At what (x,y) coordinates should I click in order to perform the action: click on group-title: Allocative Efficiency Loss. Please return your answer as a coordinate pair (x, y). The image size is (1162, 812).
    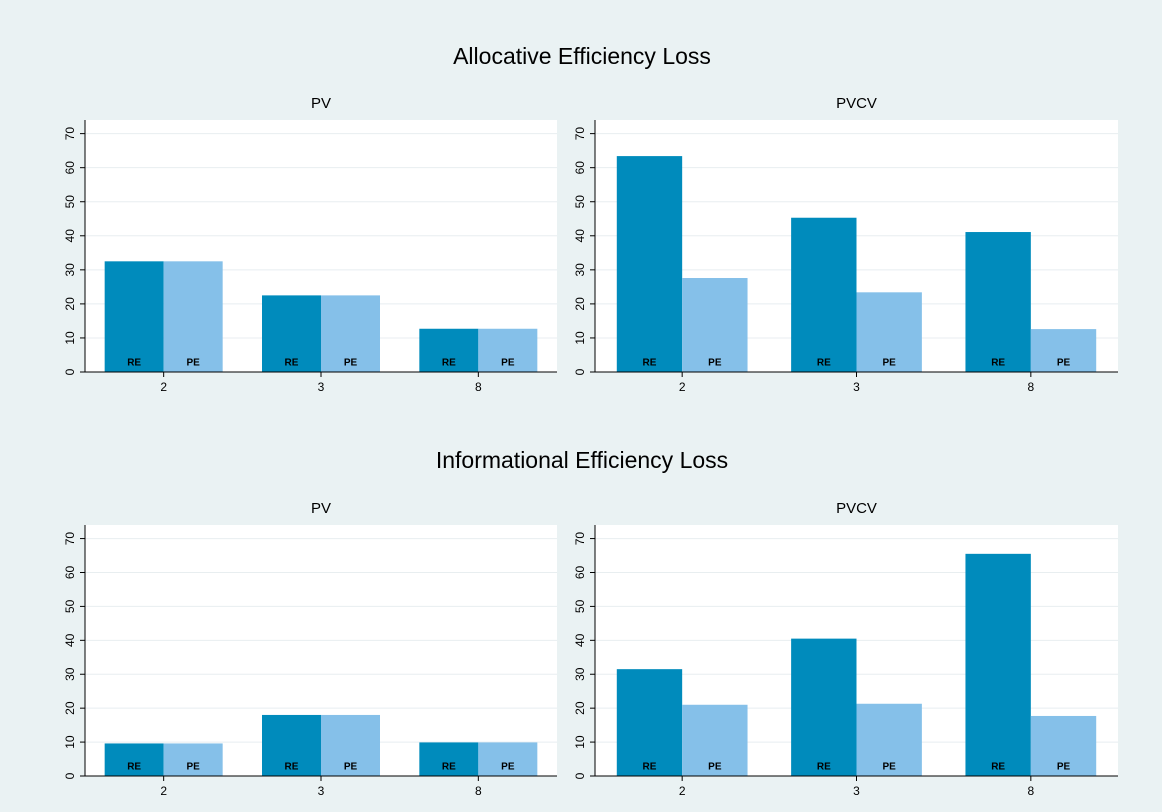
    Looking at the image, I should click on (582, 56).